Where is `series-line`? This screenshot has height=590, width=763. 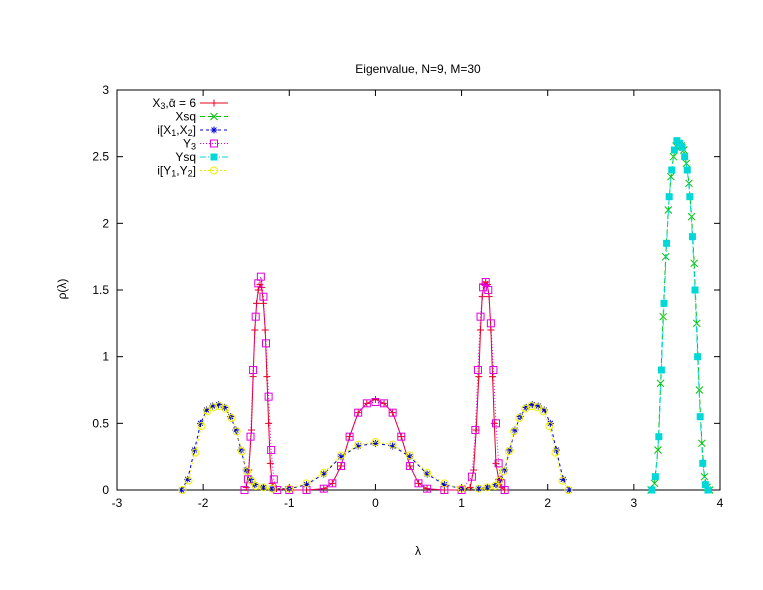 series-line is located at coordinates (375, 383).